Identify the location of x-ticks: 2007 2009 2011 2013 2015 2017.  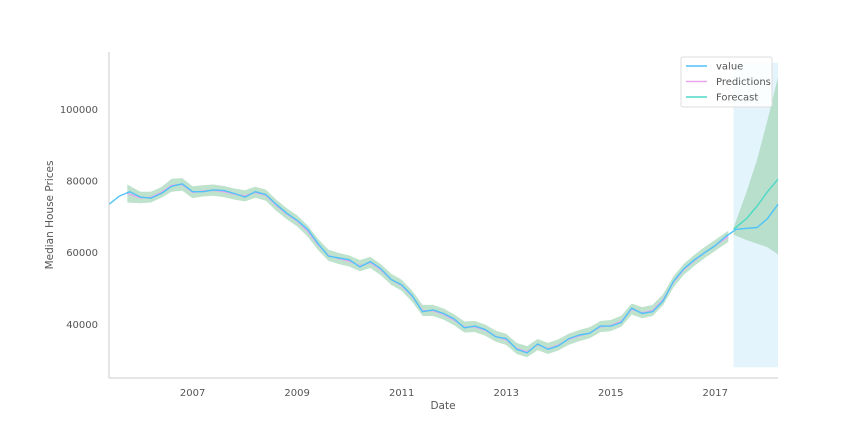
(454, 393).